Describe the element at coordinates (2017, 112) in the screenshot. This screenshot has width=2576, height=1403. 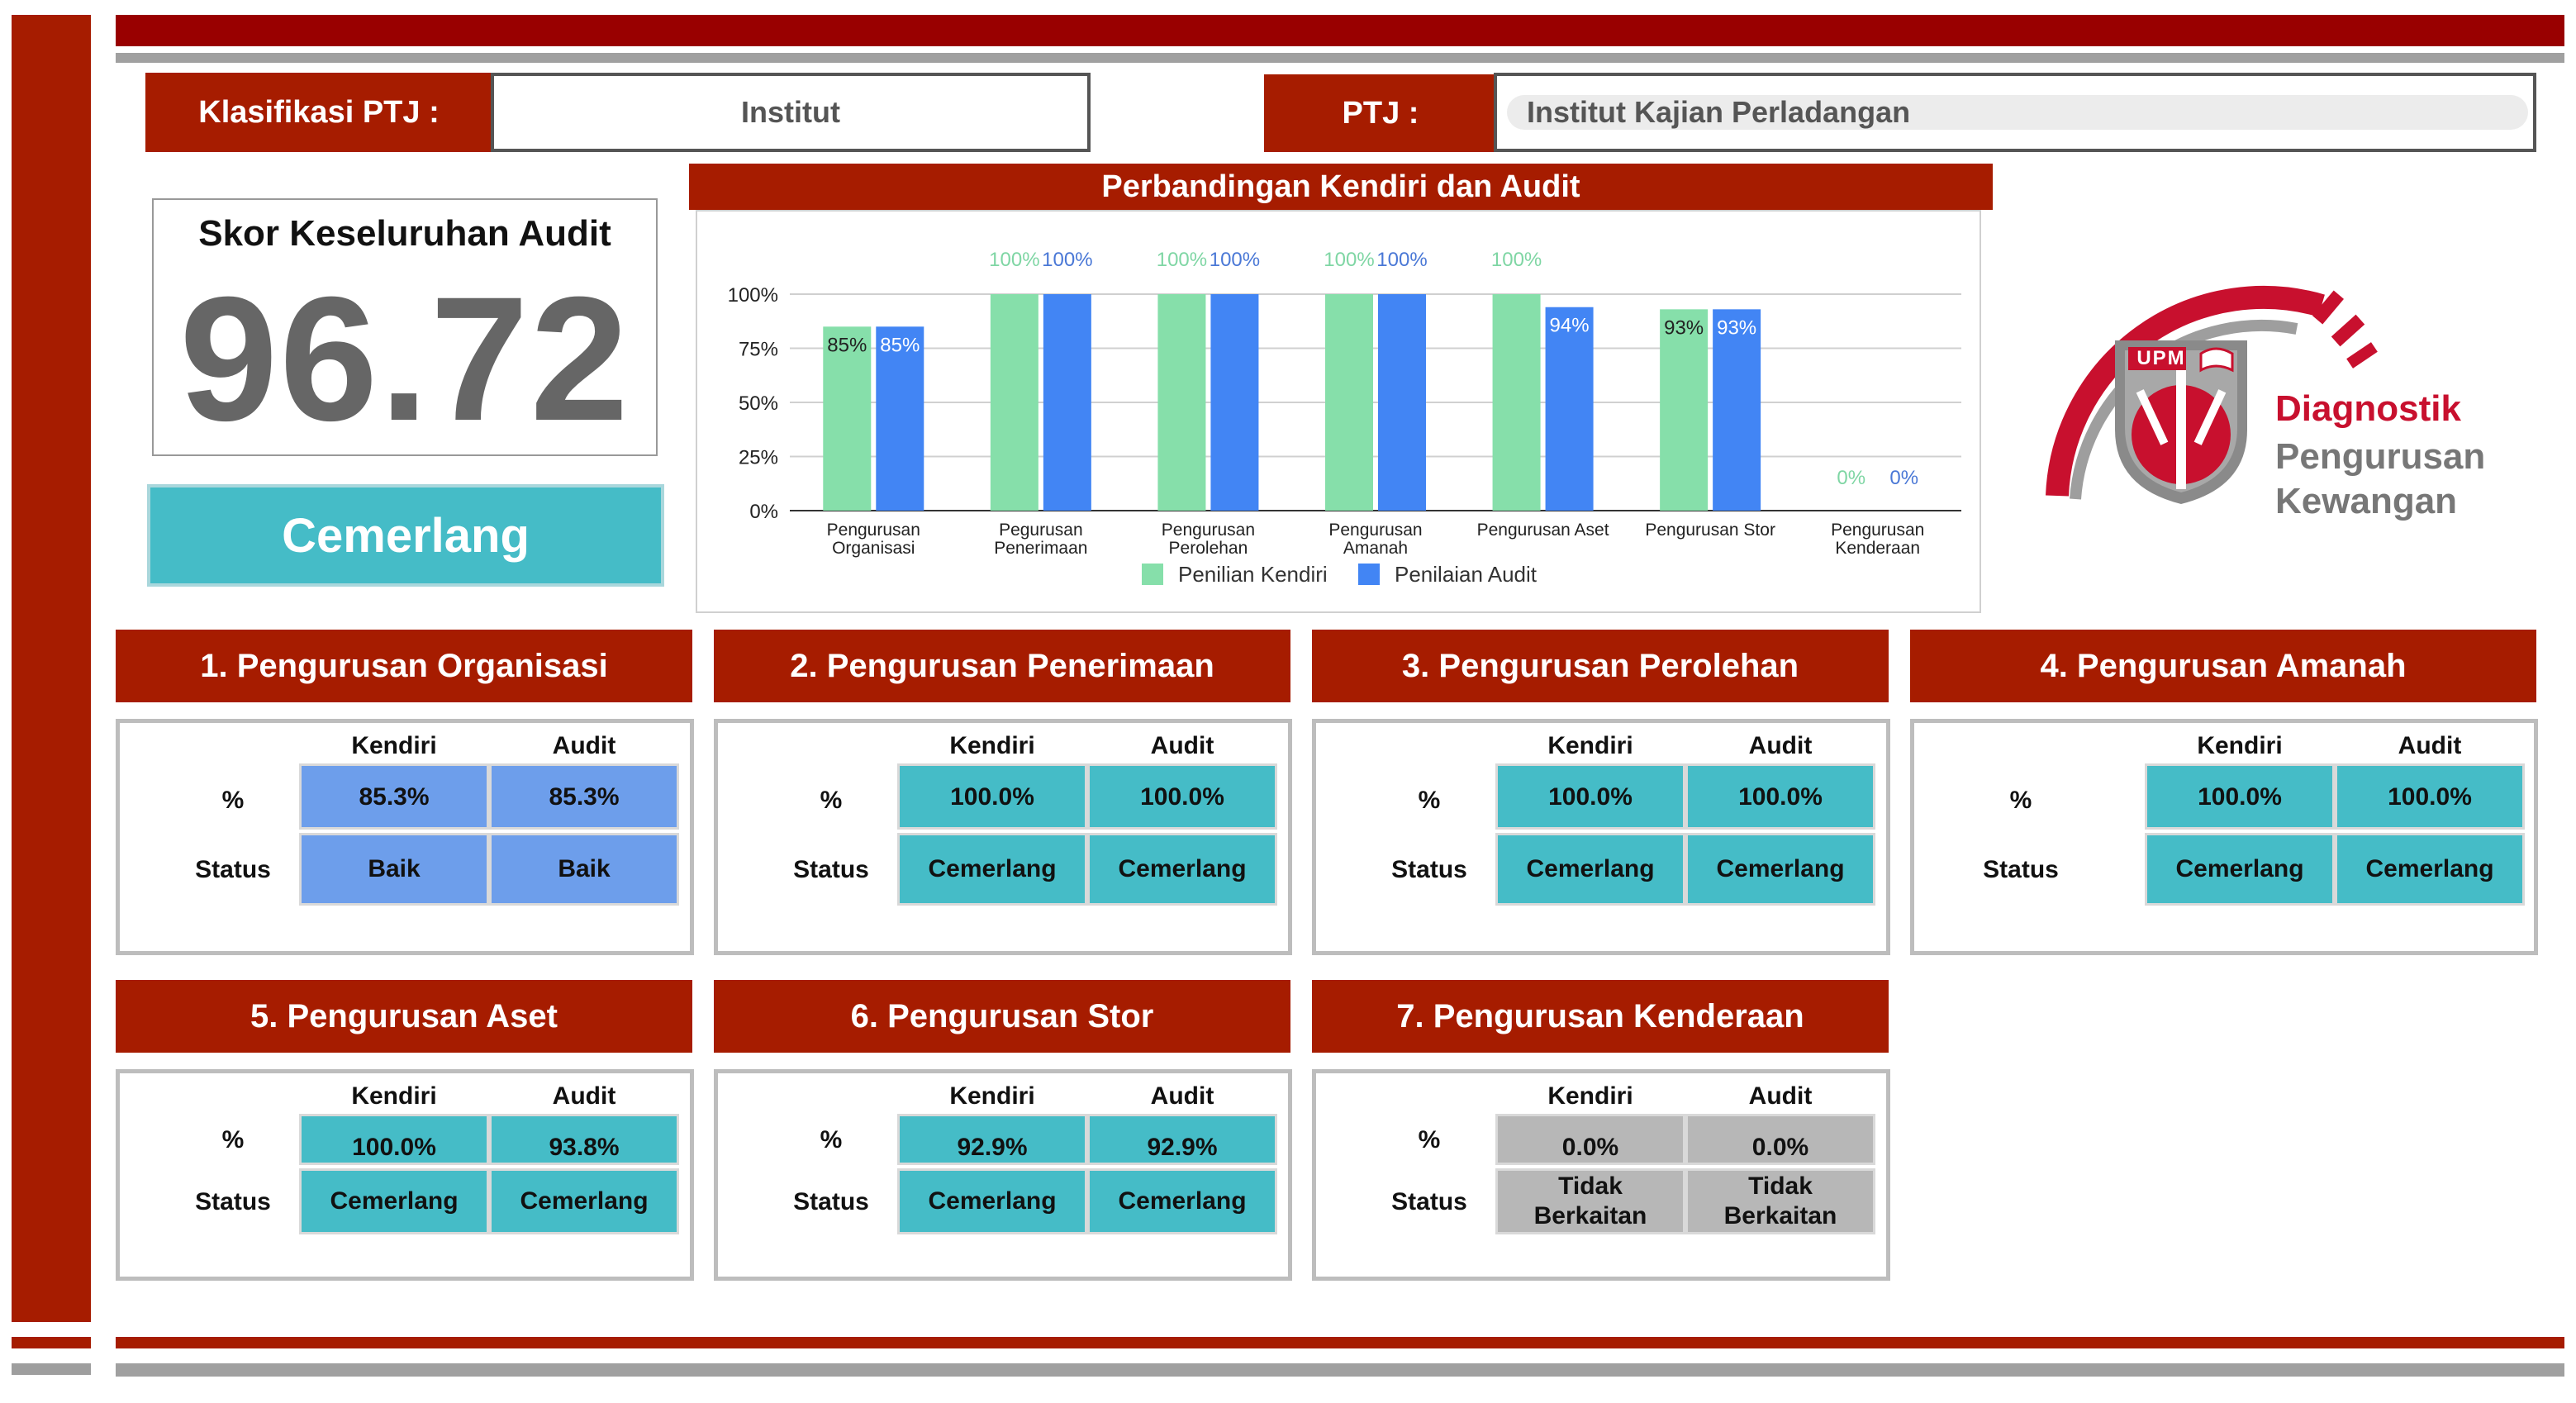
I see `ptj-value: Institut Kajian Perladangan` at that location.